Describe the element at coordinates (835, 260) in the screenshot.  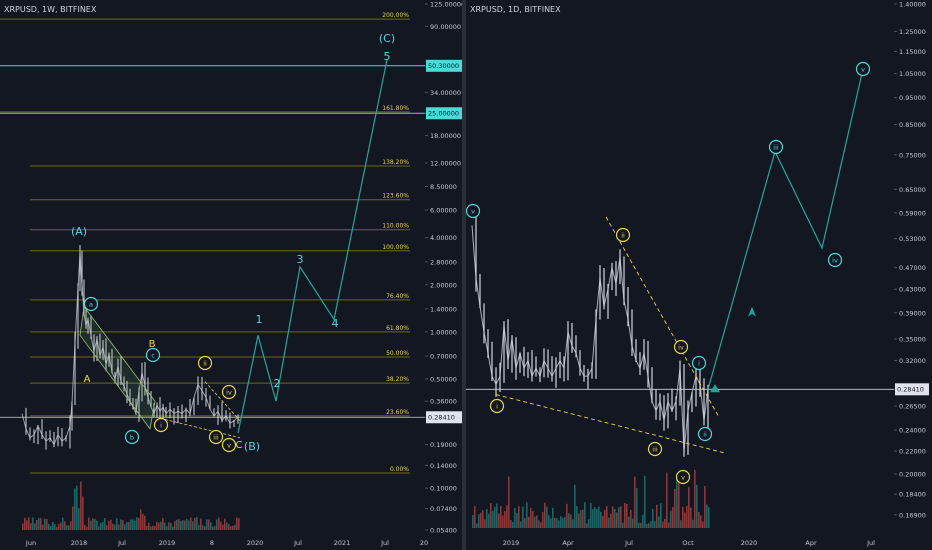
I see `wave-label-iv-ring` at that location.